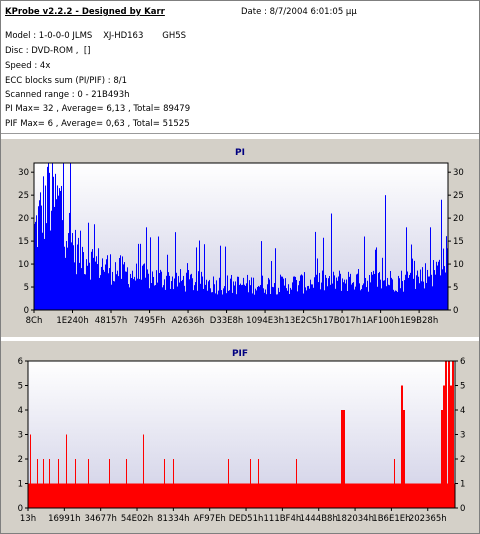  Describe the element at coordinates (462, 509) in the screenshot. I see `pif-ytick-label-right: 0` at that location.